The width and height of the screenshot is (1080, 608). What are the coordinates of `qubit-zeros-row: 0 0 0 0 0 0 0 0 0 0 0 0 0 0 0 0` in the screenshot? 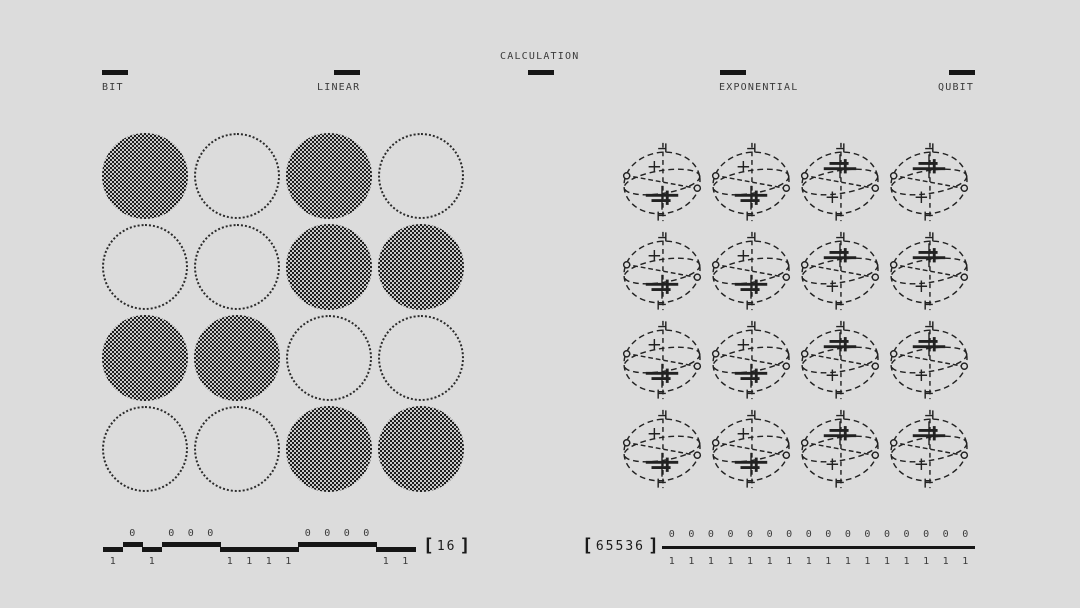 It's located at (818, 534).